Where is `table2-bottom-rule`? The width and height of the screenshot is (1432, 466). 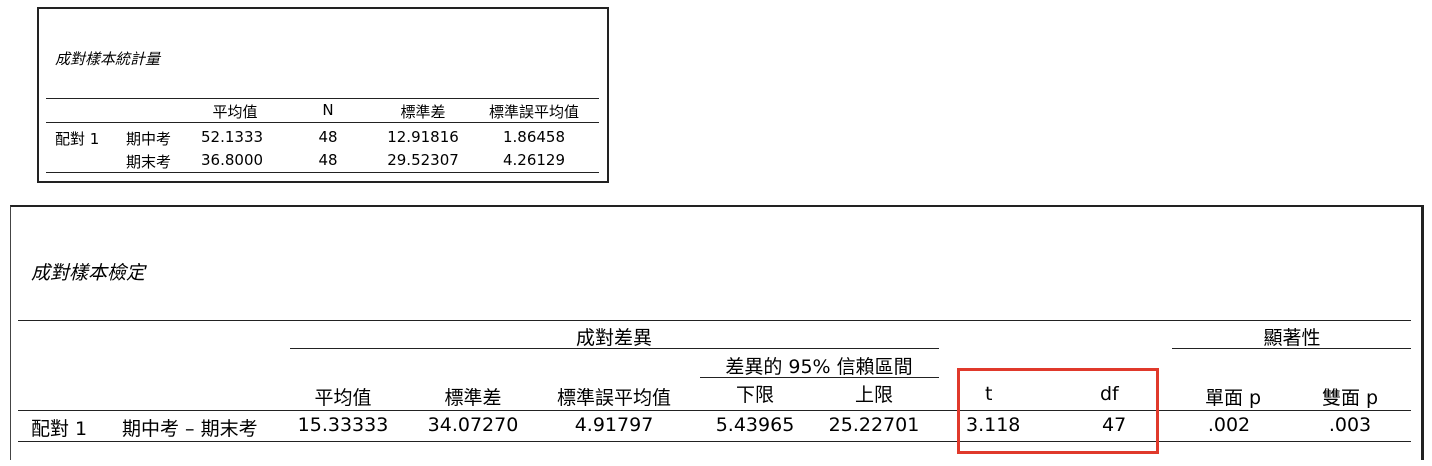
table2-bottom-rule is located at coordinates (714, 441).